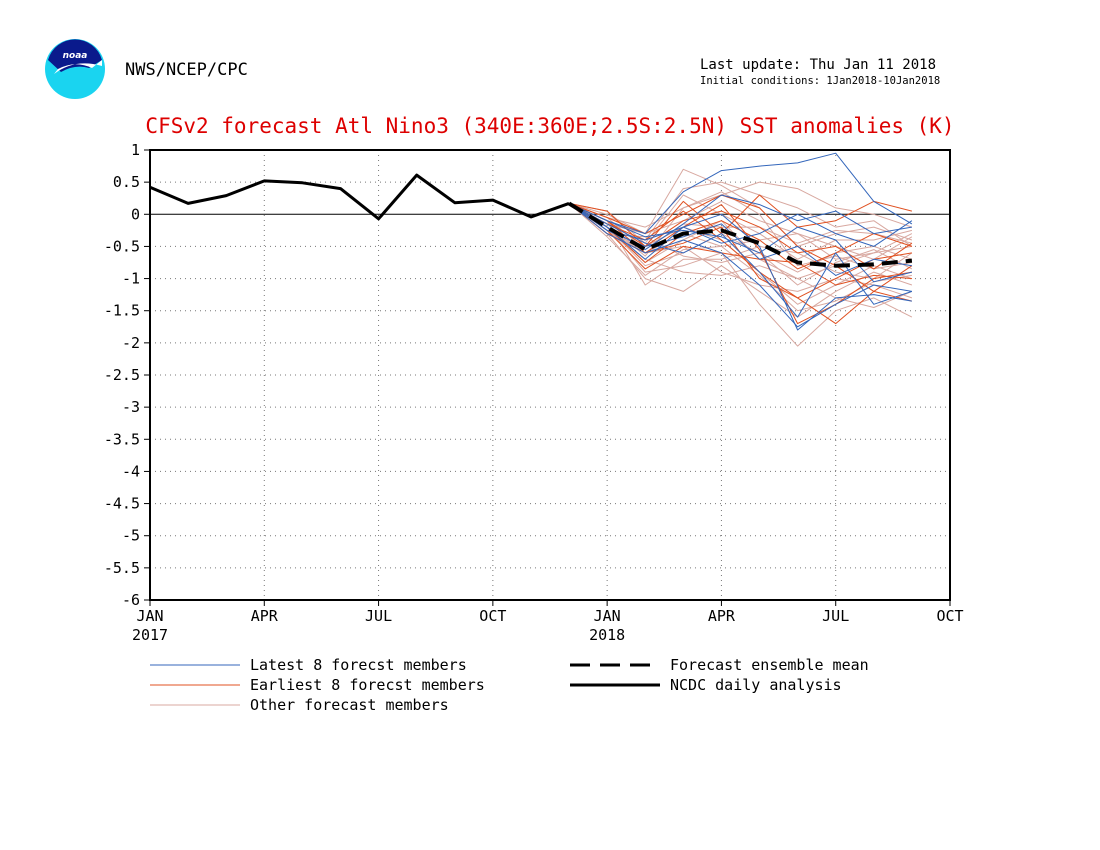  I want to click on y-tick-label: -1.5, so click(122, 311).